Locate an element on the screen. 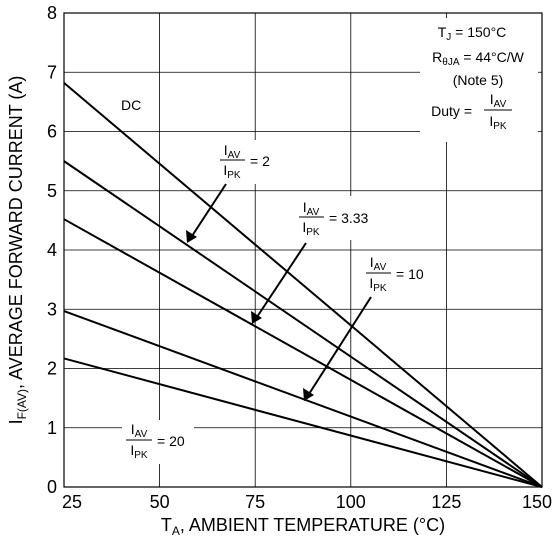 Image resolution: width=556 pixels, height=540 pixels. series-label-ratio-20: IAV IPK = 20 is located at coordinates (158, 442).